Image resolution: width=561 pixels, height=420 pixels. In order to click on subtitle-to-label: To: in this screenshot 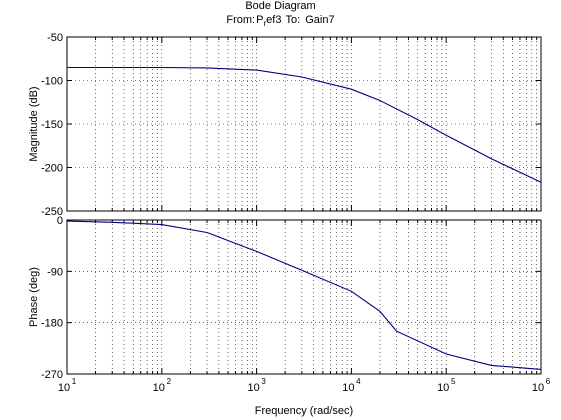, I will do `click(293, 20)`.